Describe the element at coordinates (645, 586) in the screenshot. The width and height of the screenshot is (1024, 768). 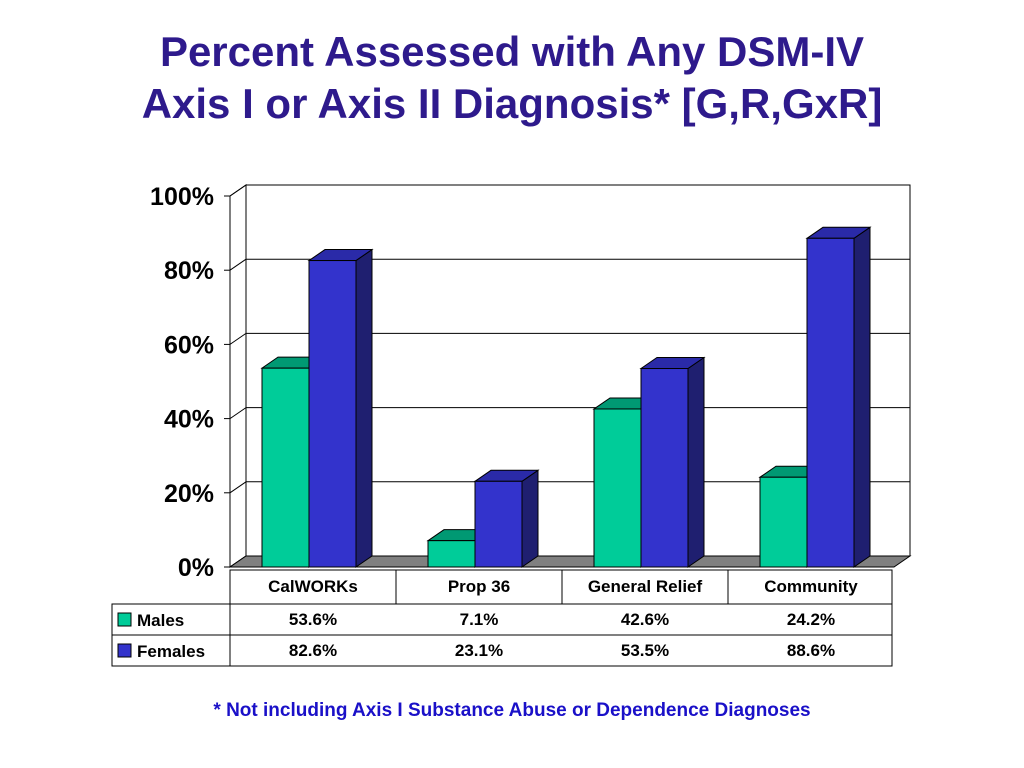
I see `category-label: General Relief` at that location.